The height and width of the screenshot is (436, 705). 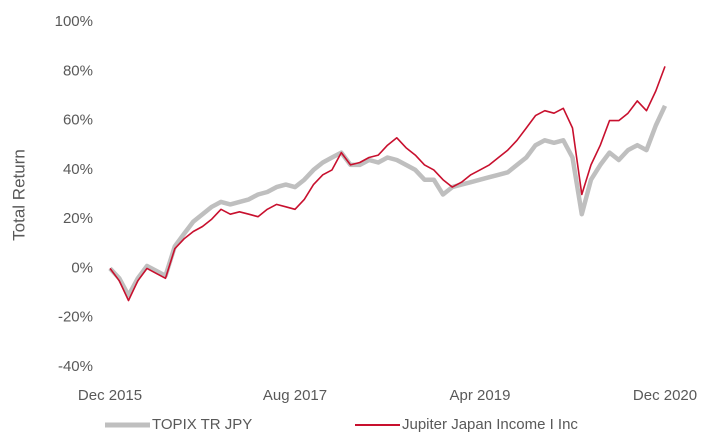 What do you see at coordinates (82, 267) in the screenshot?
I see `y-tick-label: 0%` at bounding box center [82, 267].